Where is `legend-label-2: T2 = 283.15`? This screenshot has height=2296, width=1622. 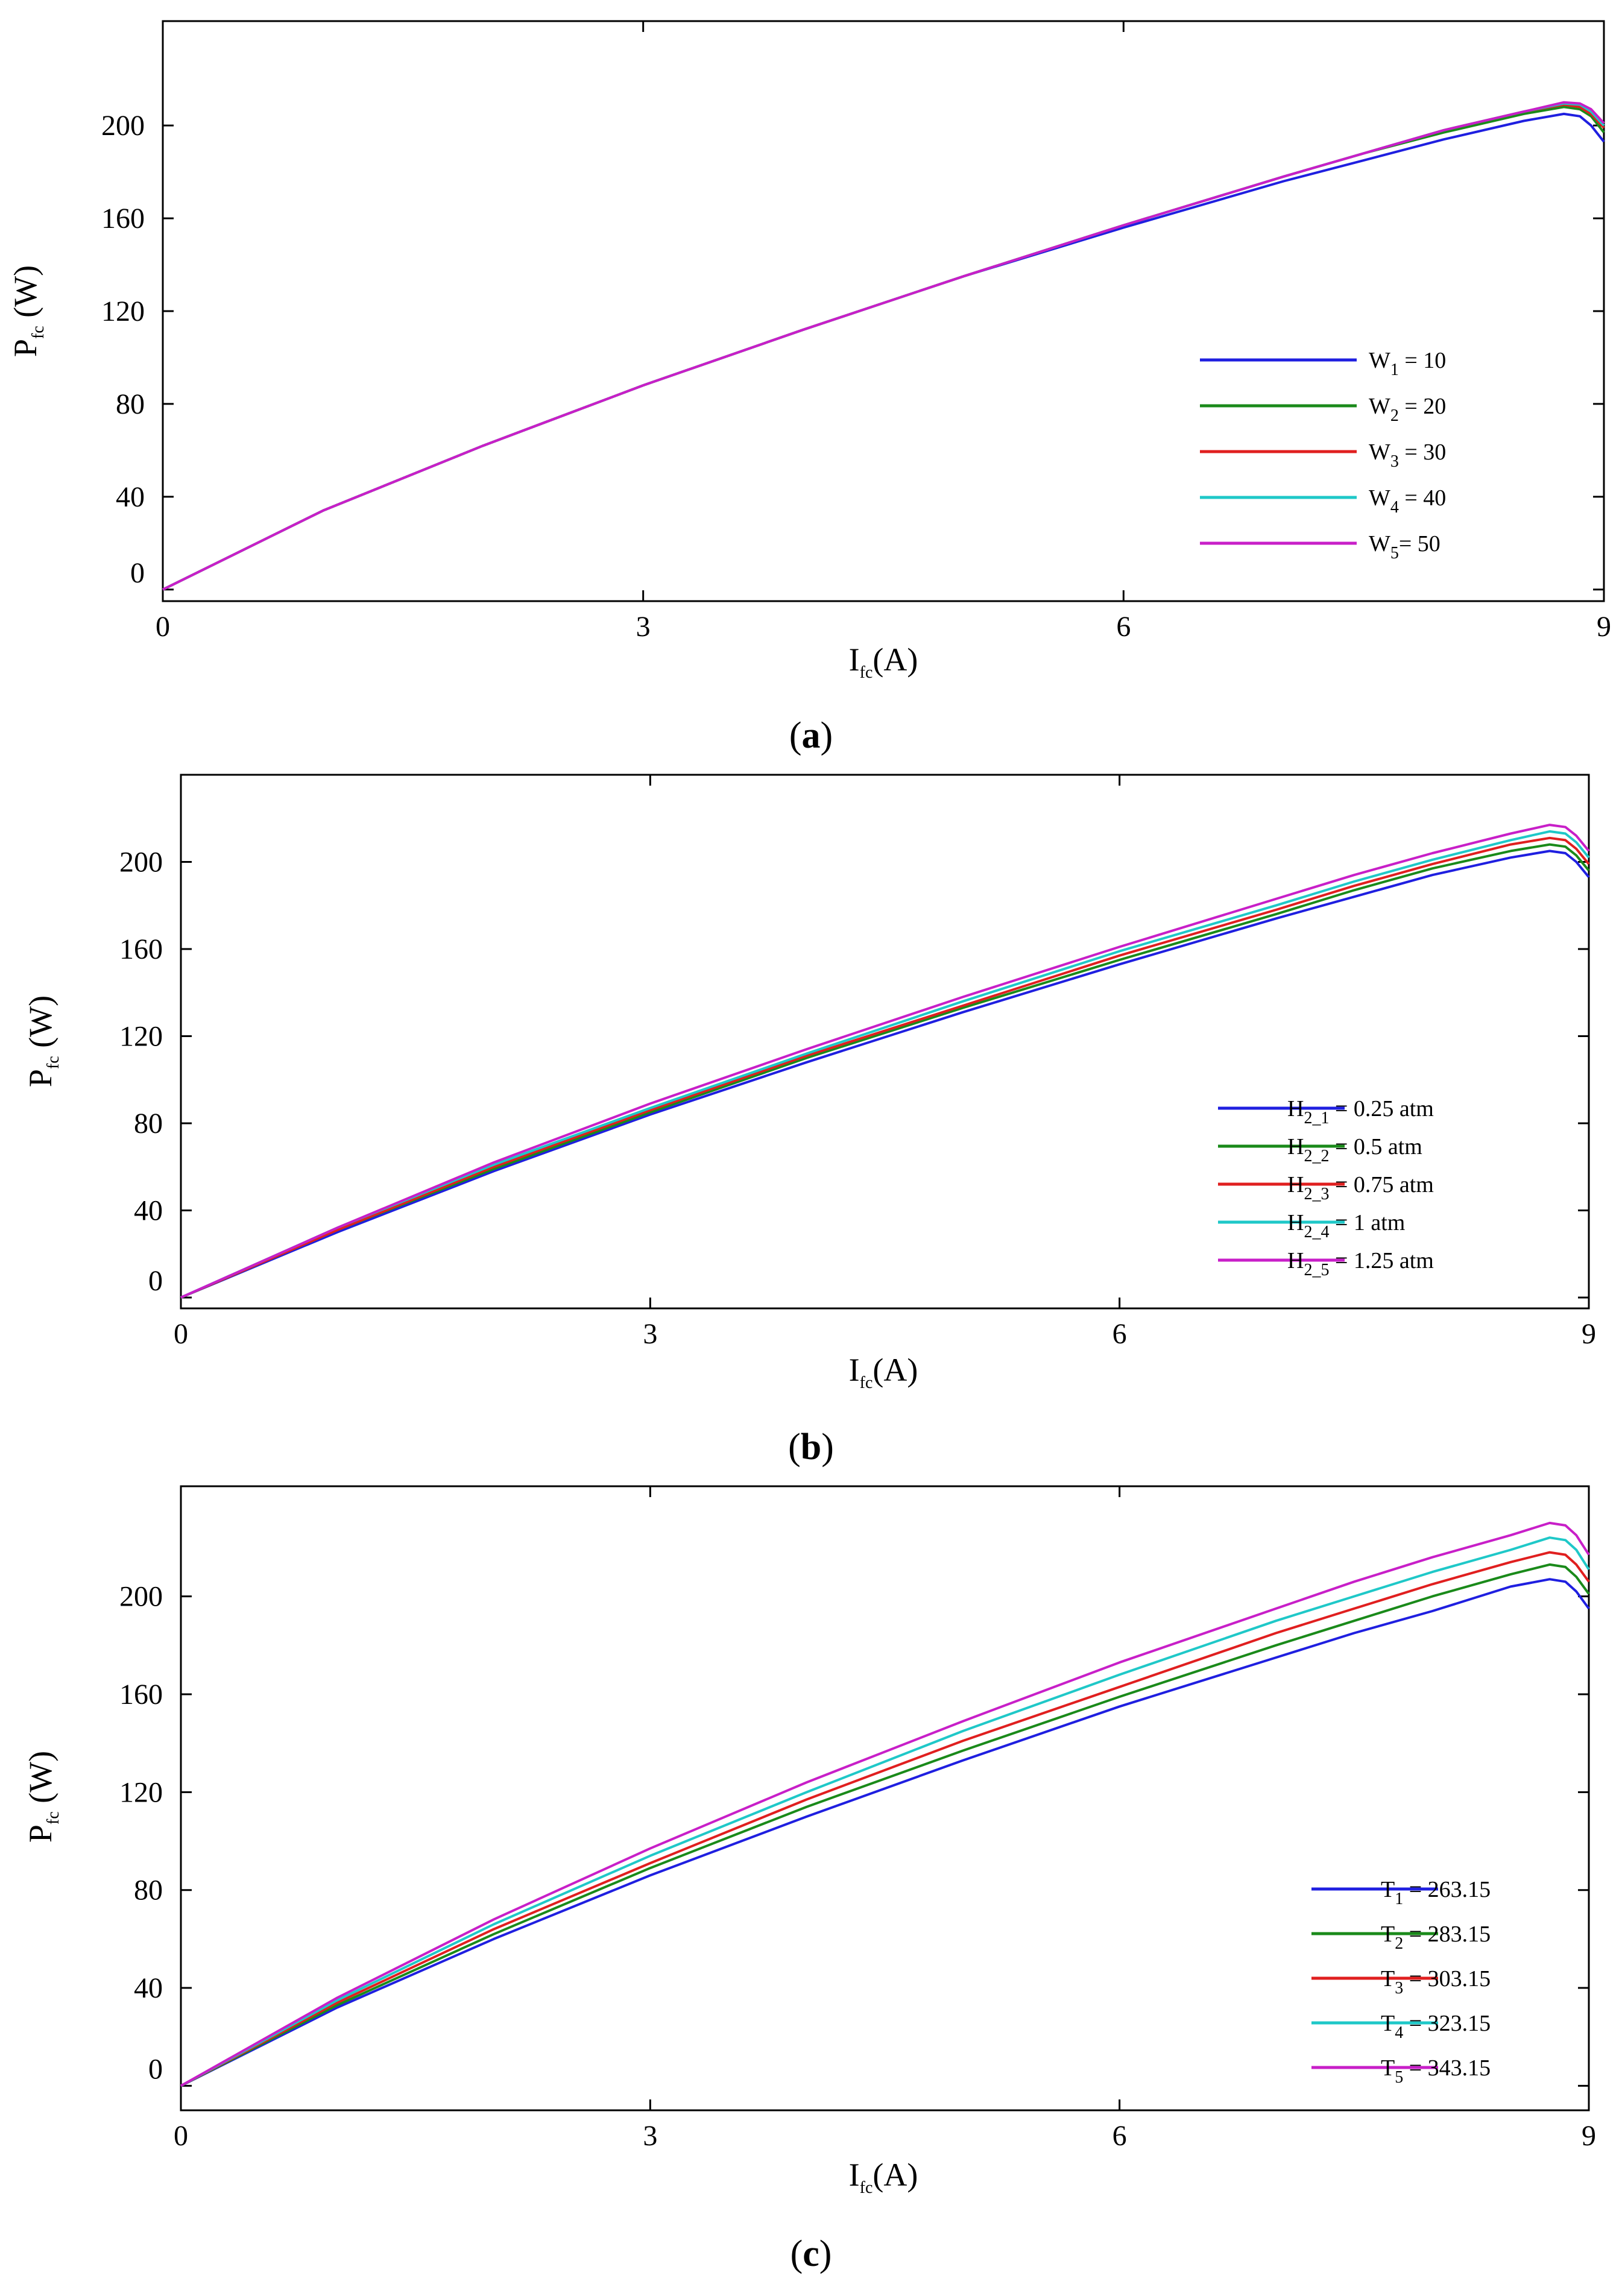
legend-label-2: T2 = 283.15 is located at coordinates (1436, 1937).